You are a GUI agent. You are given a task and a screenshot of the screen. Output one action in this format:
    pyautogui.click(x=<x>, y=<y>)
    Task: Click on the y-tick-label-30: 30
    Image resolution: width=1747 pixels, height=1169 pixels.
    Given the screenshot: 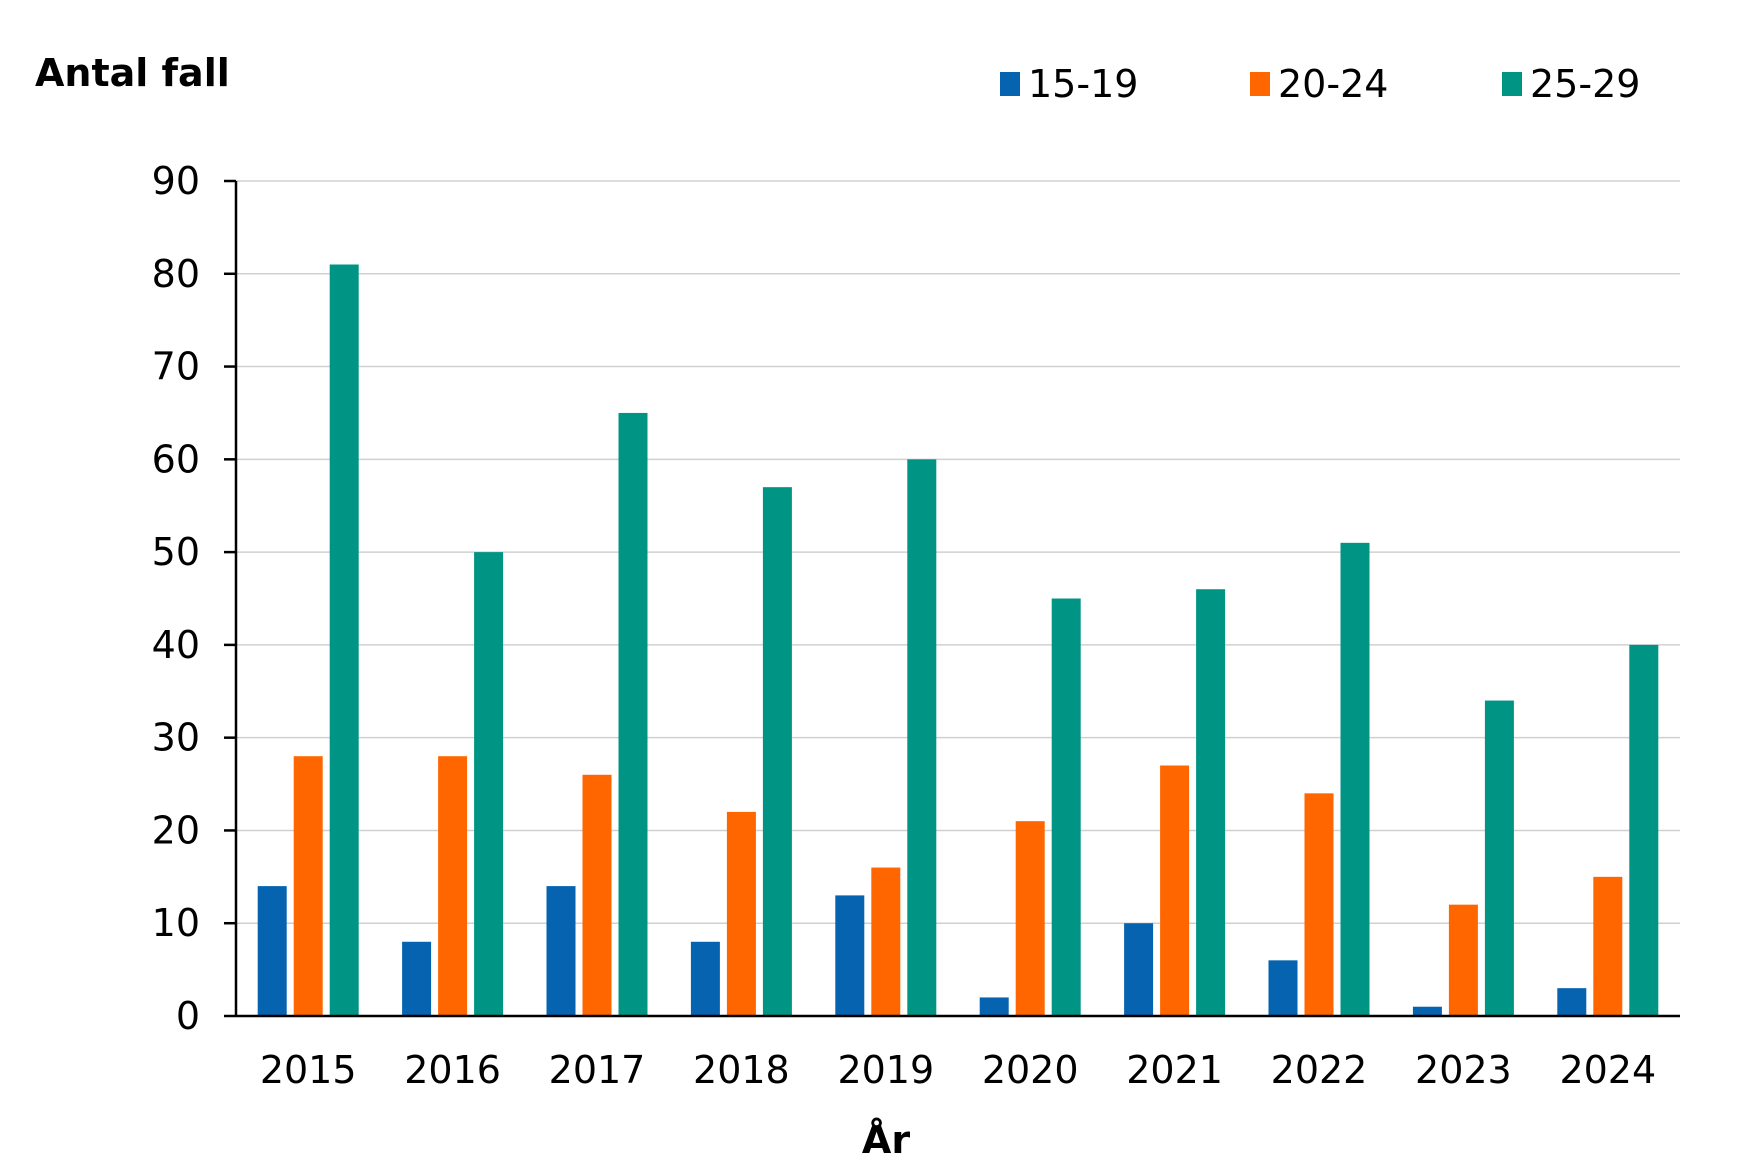 What is the action you would take?
    pyautogui.click(x=176, y=738)
    